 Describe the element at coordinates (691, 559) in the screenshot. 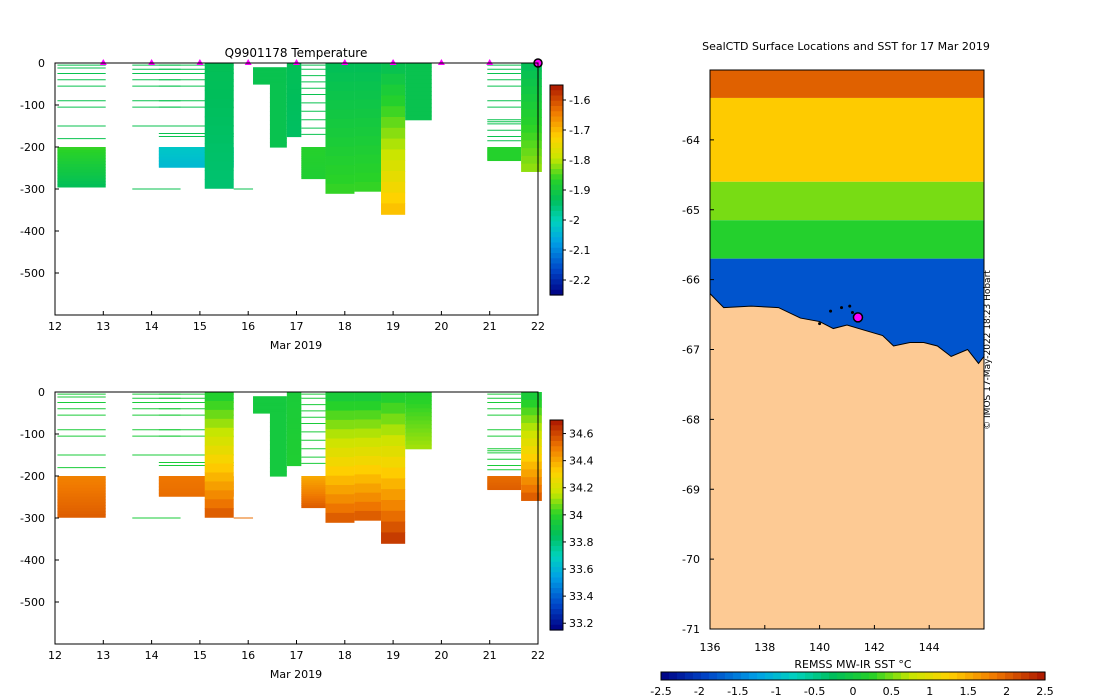

I see `lat-tick-label-6: -70` at that location.